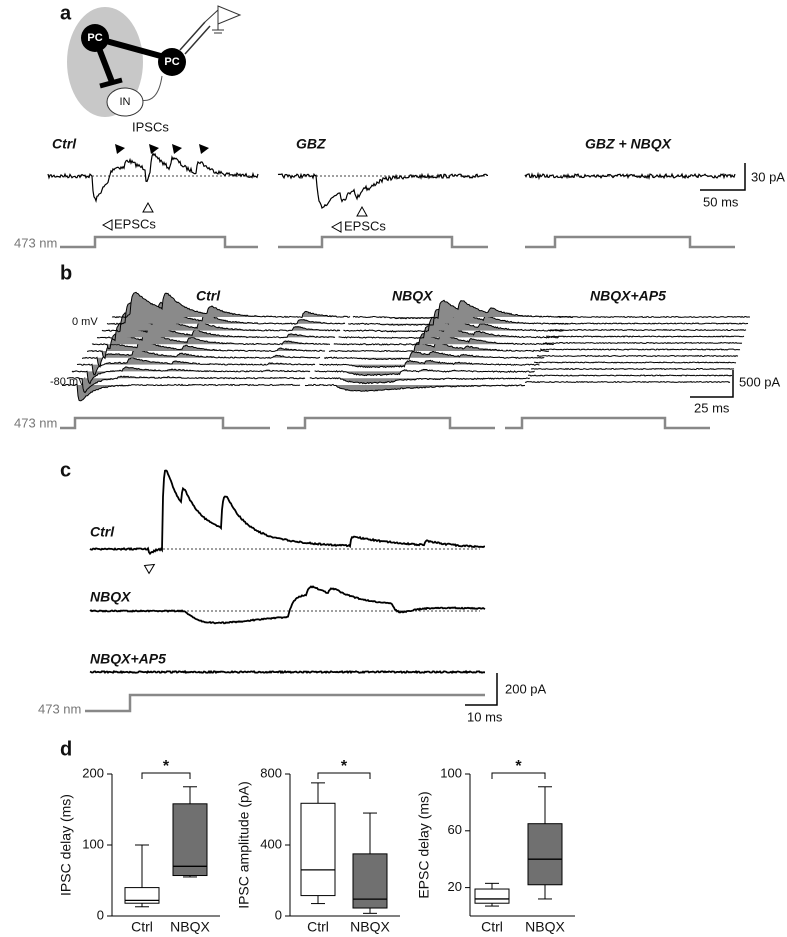 This screenshot has height=937, width=787. Describe the element at coordinates (365, 225) in the screenshot. I see `epsc-label: EPSCs` at that location.